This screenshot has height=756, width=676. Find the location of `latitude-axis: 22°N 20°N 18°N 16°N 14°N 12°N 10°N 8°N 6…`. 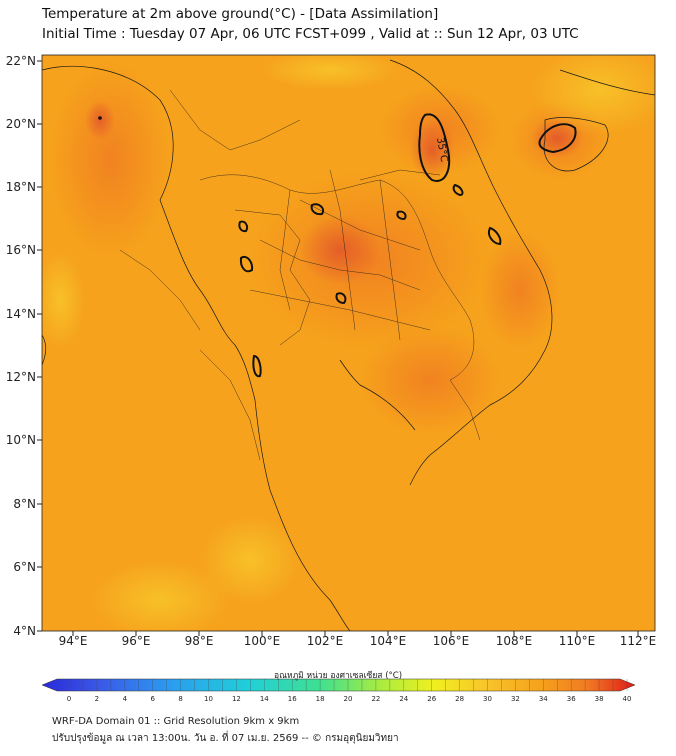

latitude-axis: 22°N 20°N 18°N 16°N 14°N 12°N 10°N 8°N 6… is located at coordinates (24, 346).